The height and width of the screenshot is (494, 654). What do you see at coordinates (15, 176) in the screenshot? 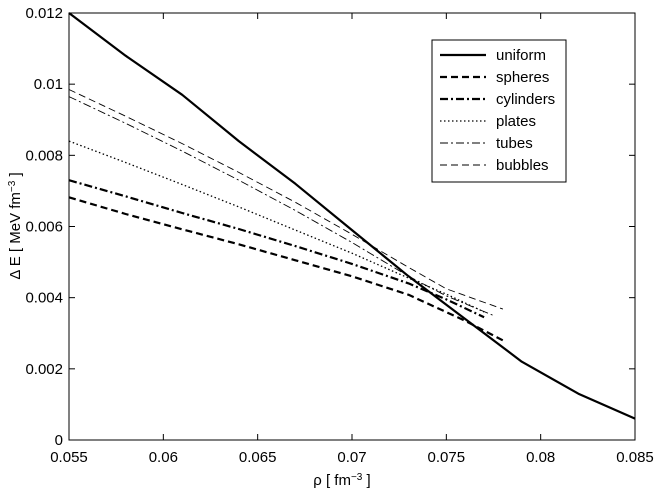
I see `y-axis-label-tail: ]` at bounding box center [15, 176].